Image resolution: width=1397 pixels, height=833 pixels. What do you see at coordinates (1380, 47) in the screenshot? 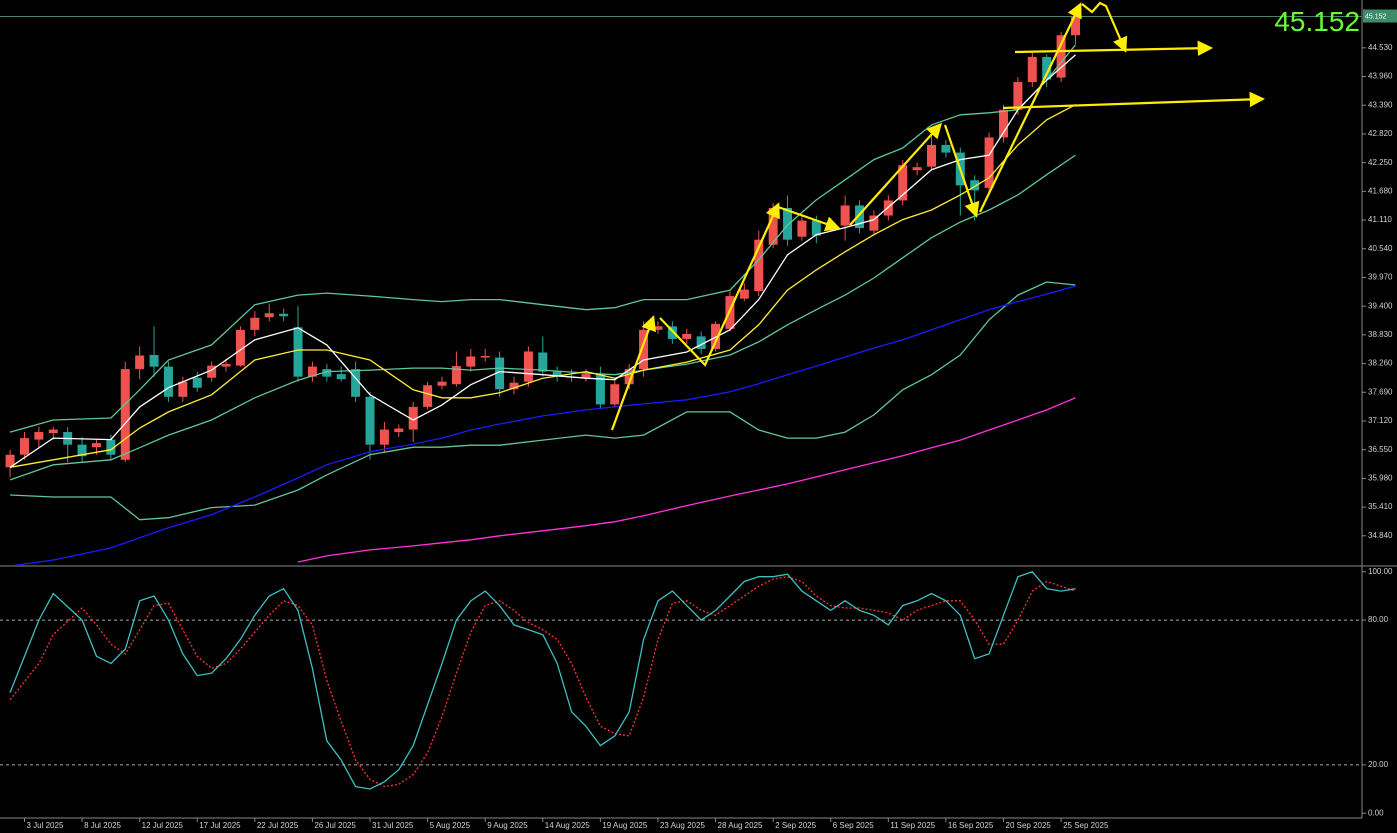
I see `y-tick-label: 44.530` at bounding box center [1380, 47].